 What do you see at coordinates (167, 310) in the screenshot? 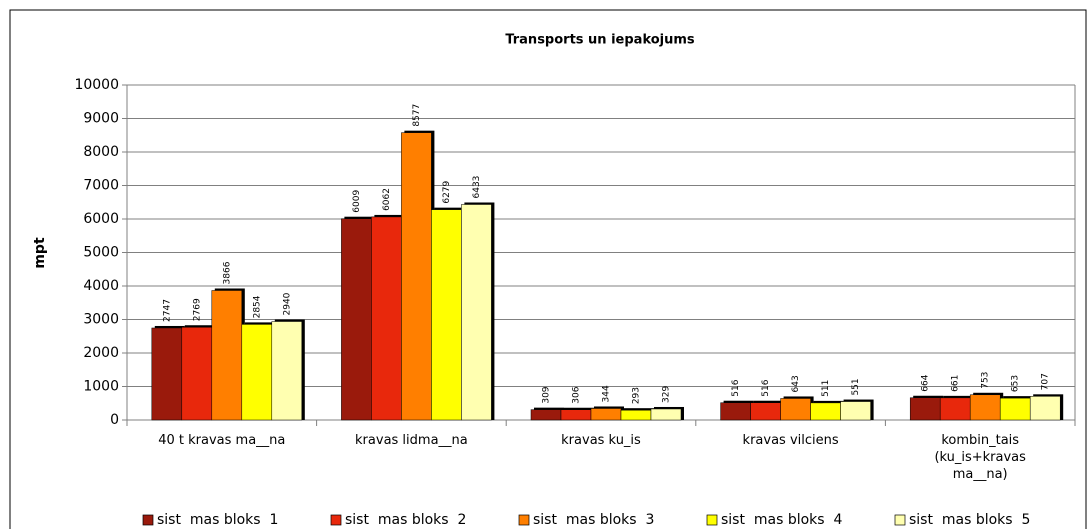
I see `value-label: 2747` at bounding box center [167, 310].